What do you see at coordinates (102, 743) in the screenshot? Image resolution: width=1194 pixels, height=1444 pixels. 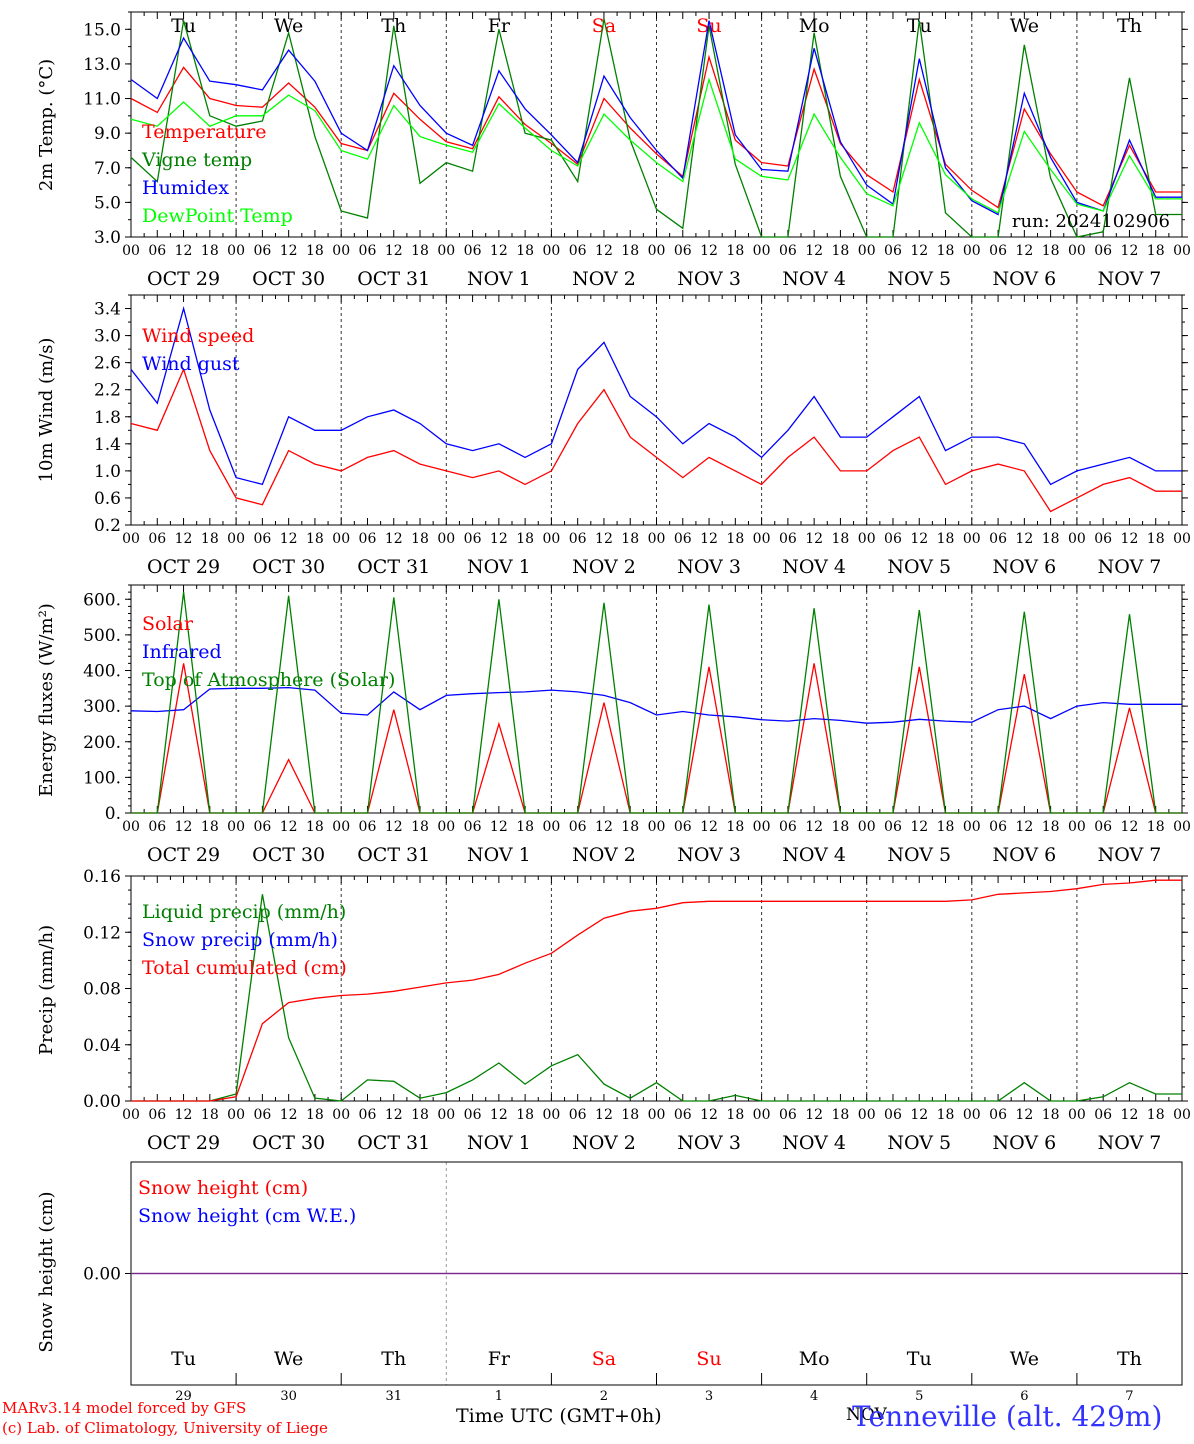 I see `y-tick-label: 200.` at bounding box center [102, 743].